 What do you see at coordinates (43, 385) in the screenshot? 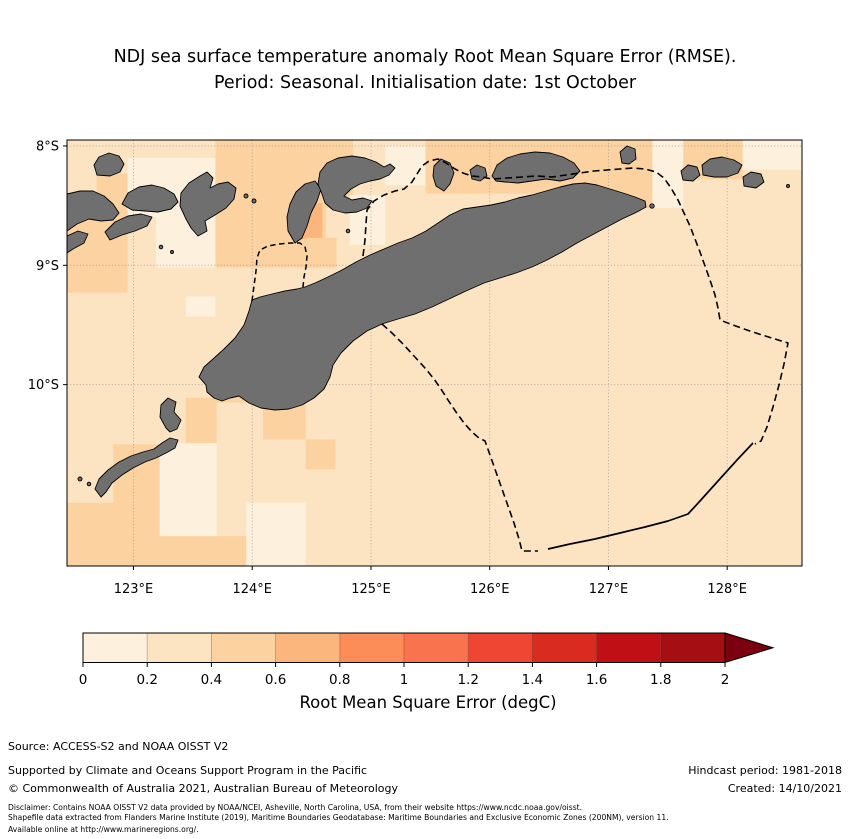
I see `y-tick-label: 10°S` at bounding box center [43, 385].